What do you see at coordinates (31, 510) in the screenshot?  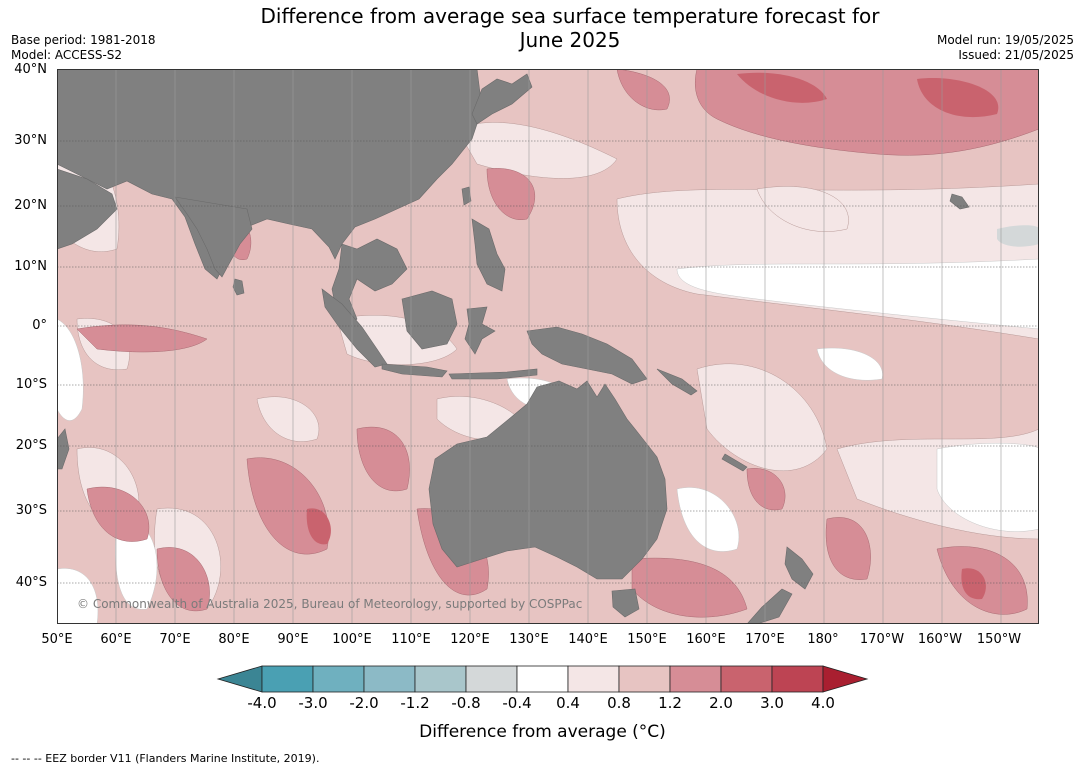 I see `lat-label-30s: 30°S` at bounding box center [31, 510].